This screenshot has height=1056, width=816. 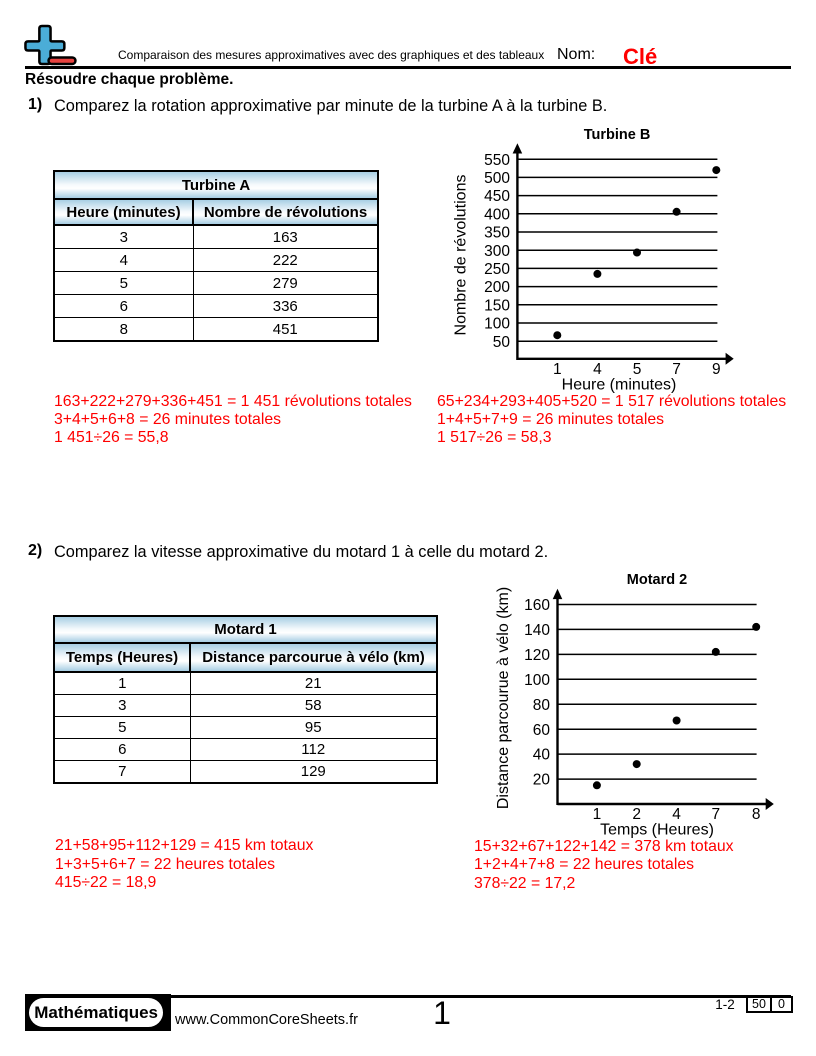 What do you see at coordinates (756, 814) in the screenshot?
I see `svg-text: 8` at bounding box center [756, 814].